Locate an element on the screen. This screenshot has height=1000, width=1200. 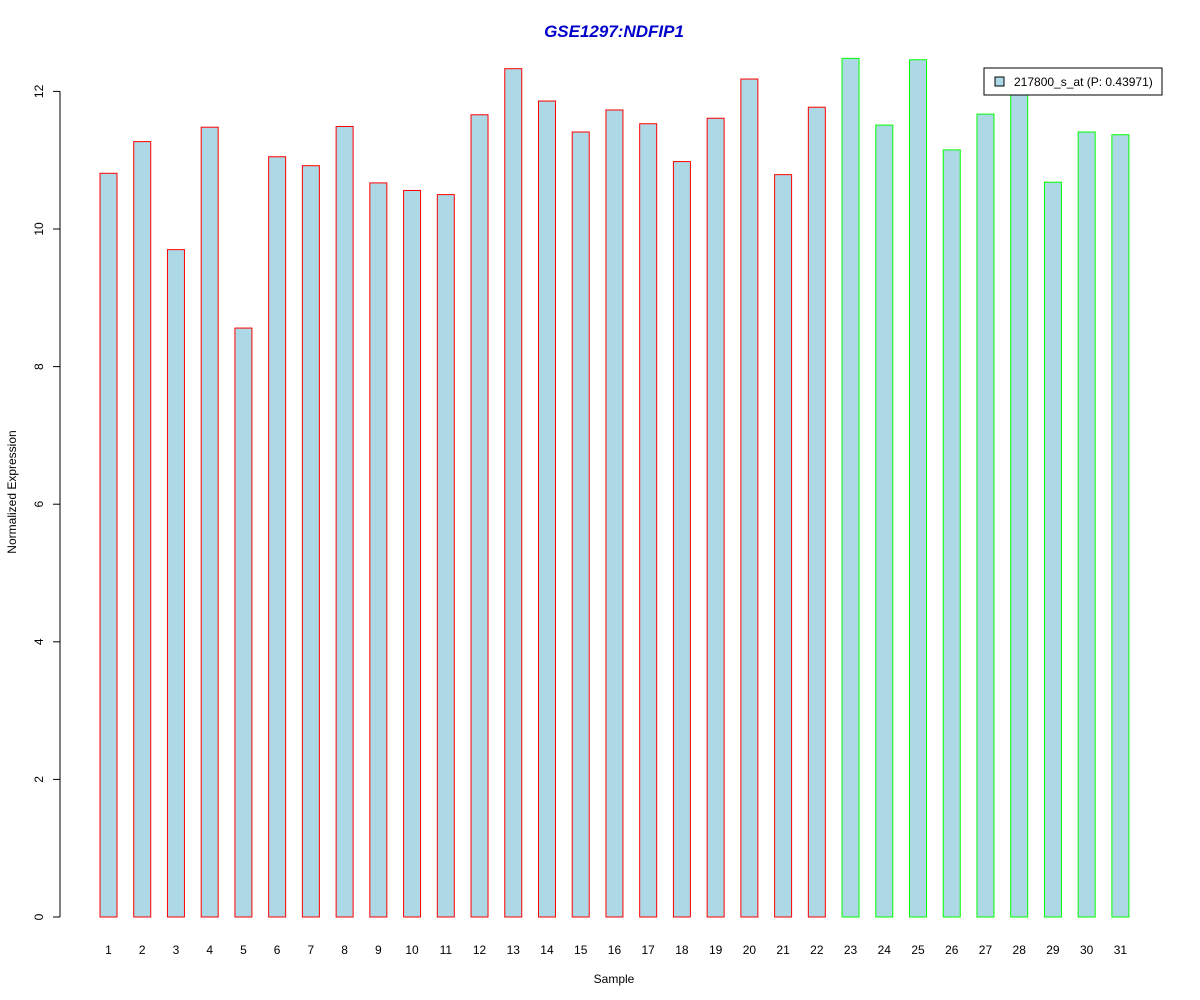
x-tick-label: 18 is located at coordinates (682, 950).